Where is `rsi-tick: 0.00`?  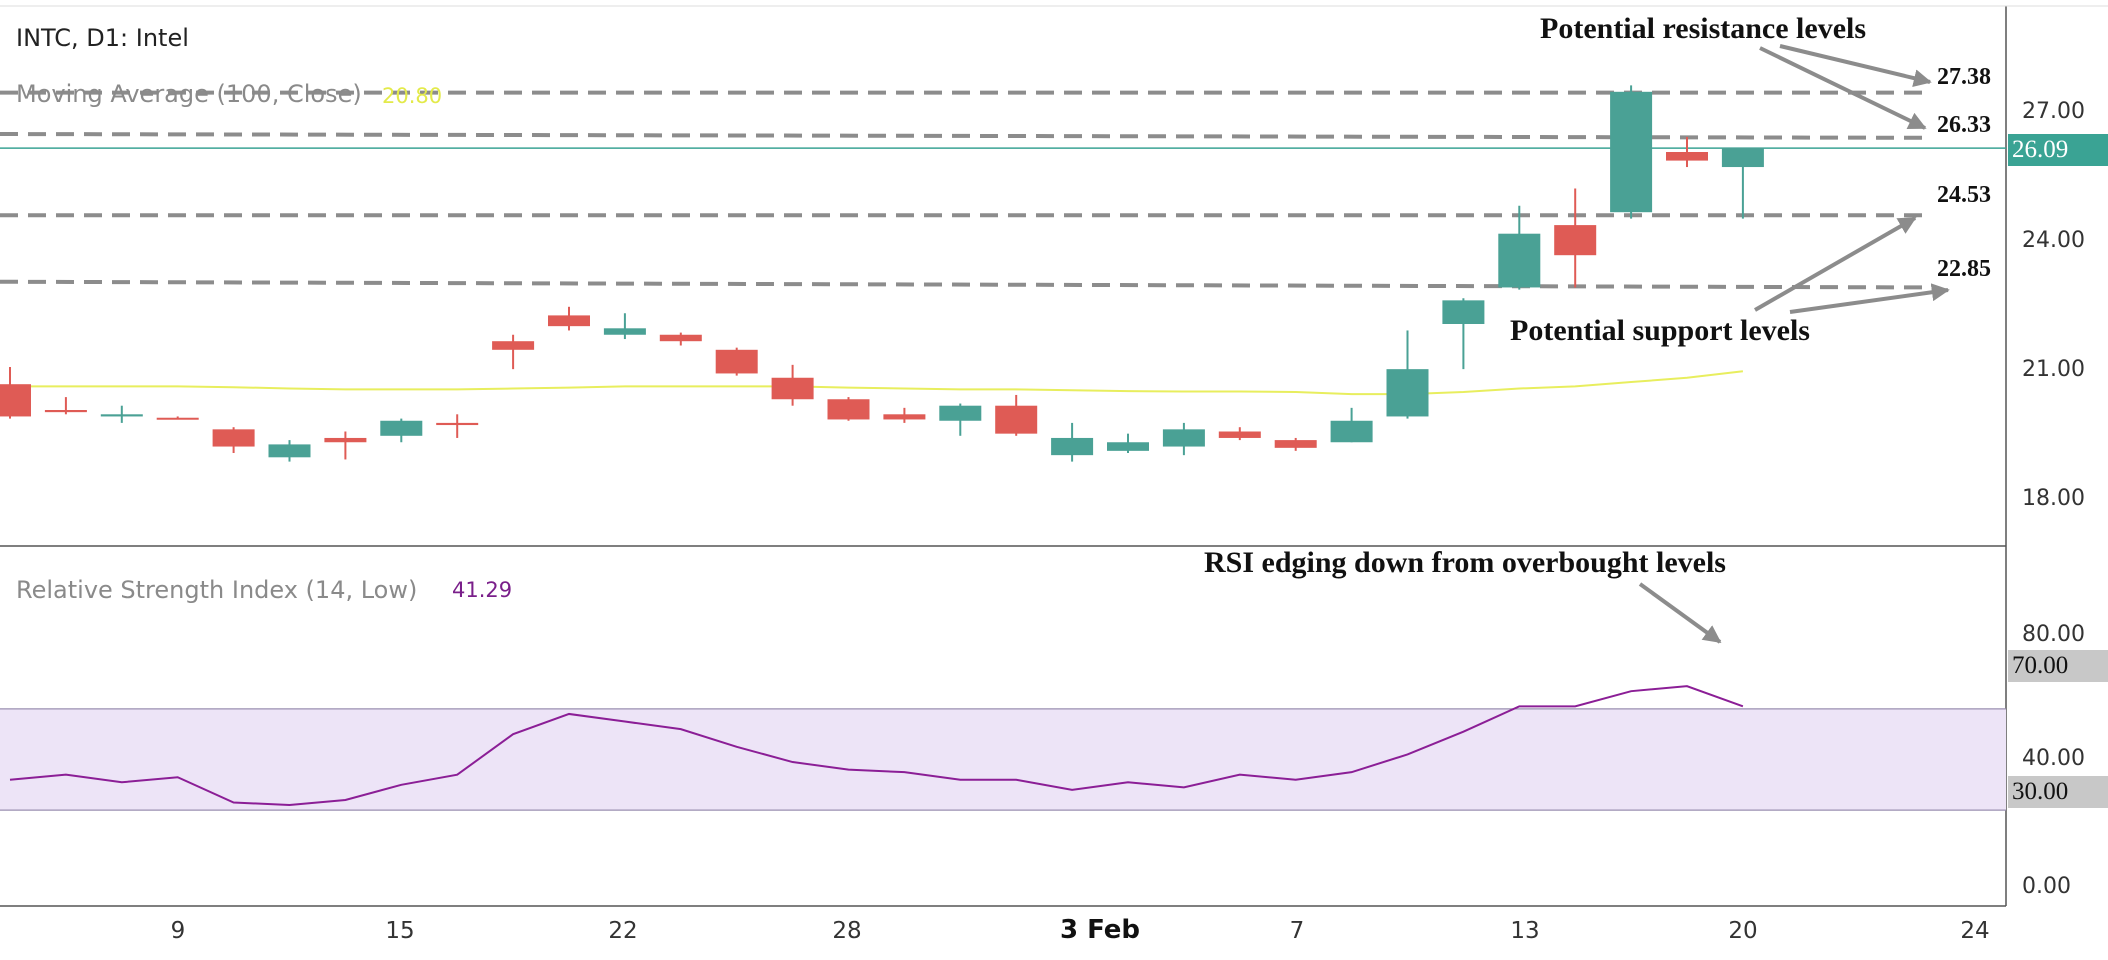
rsi-tick: 0.00 is located at coordinates (2046, 886).